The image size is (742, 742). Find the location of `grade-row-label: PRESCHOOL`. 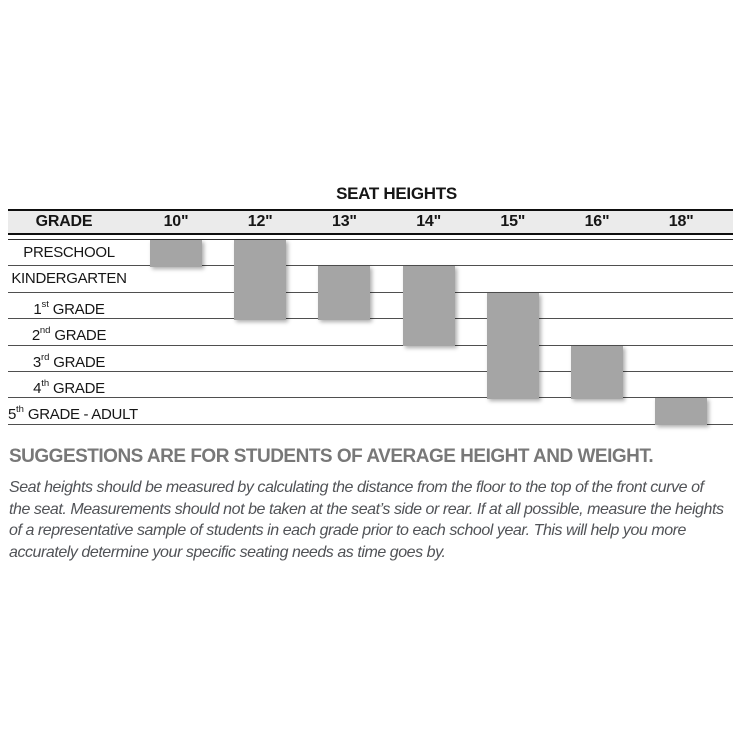

grade-row-label: PRESCHOOL is located at coordinates (69, 252).